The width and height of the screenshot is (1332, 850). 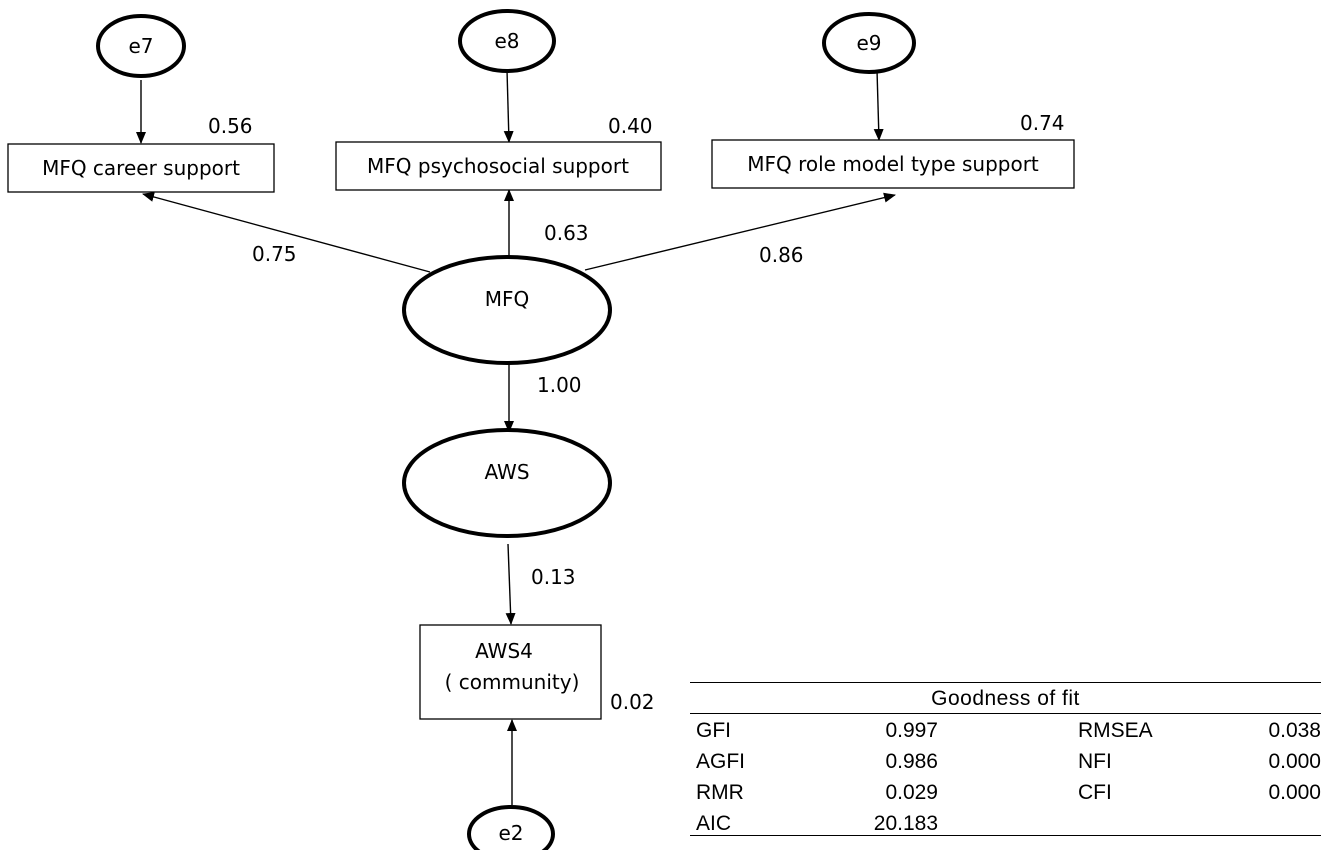 What do you see at coordinates (510, 833) in the screenshot?
I see `svg-text: e2` at bounding box center [510, 833].